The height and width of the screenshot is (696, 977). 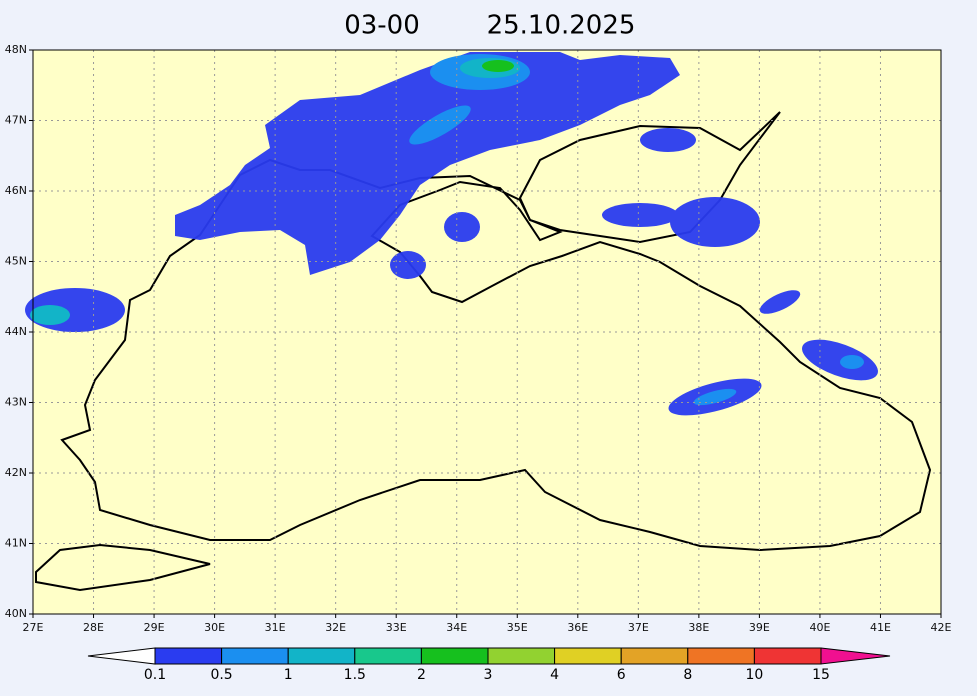 I want to click on legend-label: 0.1, so click(x=155, y=675).